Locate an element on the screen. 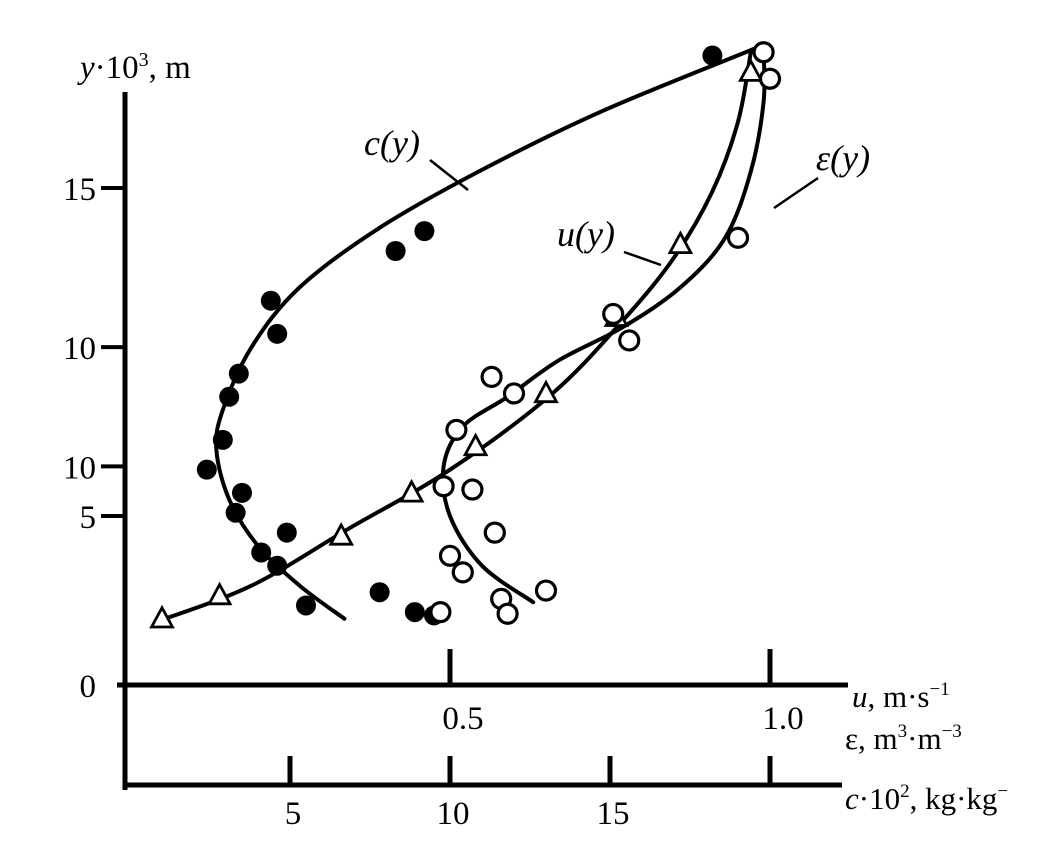  curve-label-u: u(y) is located at coordinates (586, 234).